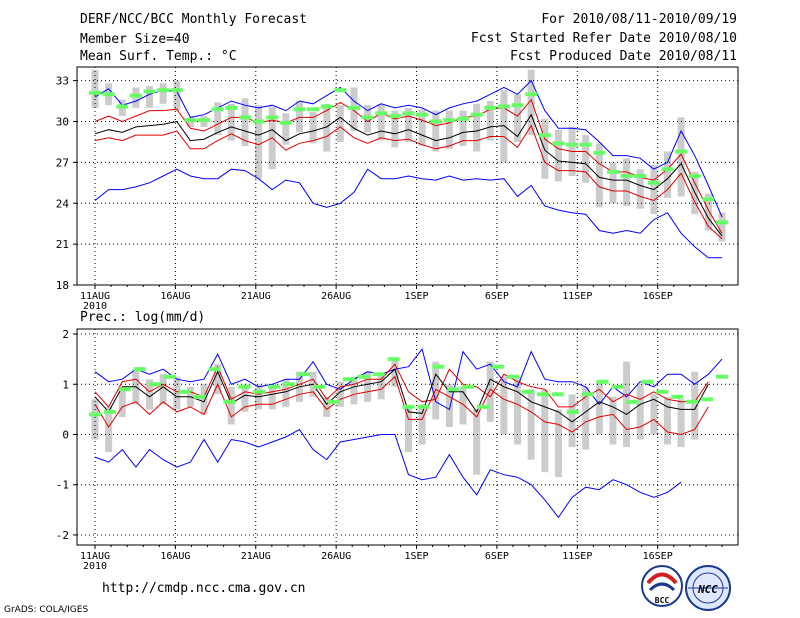  Describe the element at coordinates (158, 56) in the screenshot. I see `upper-ylabel: Mean Surf. Temp.: °C` at that location.